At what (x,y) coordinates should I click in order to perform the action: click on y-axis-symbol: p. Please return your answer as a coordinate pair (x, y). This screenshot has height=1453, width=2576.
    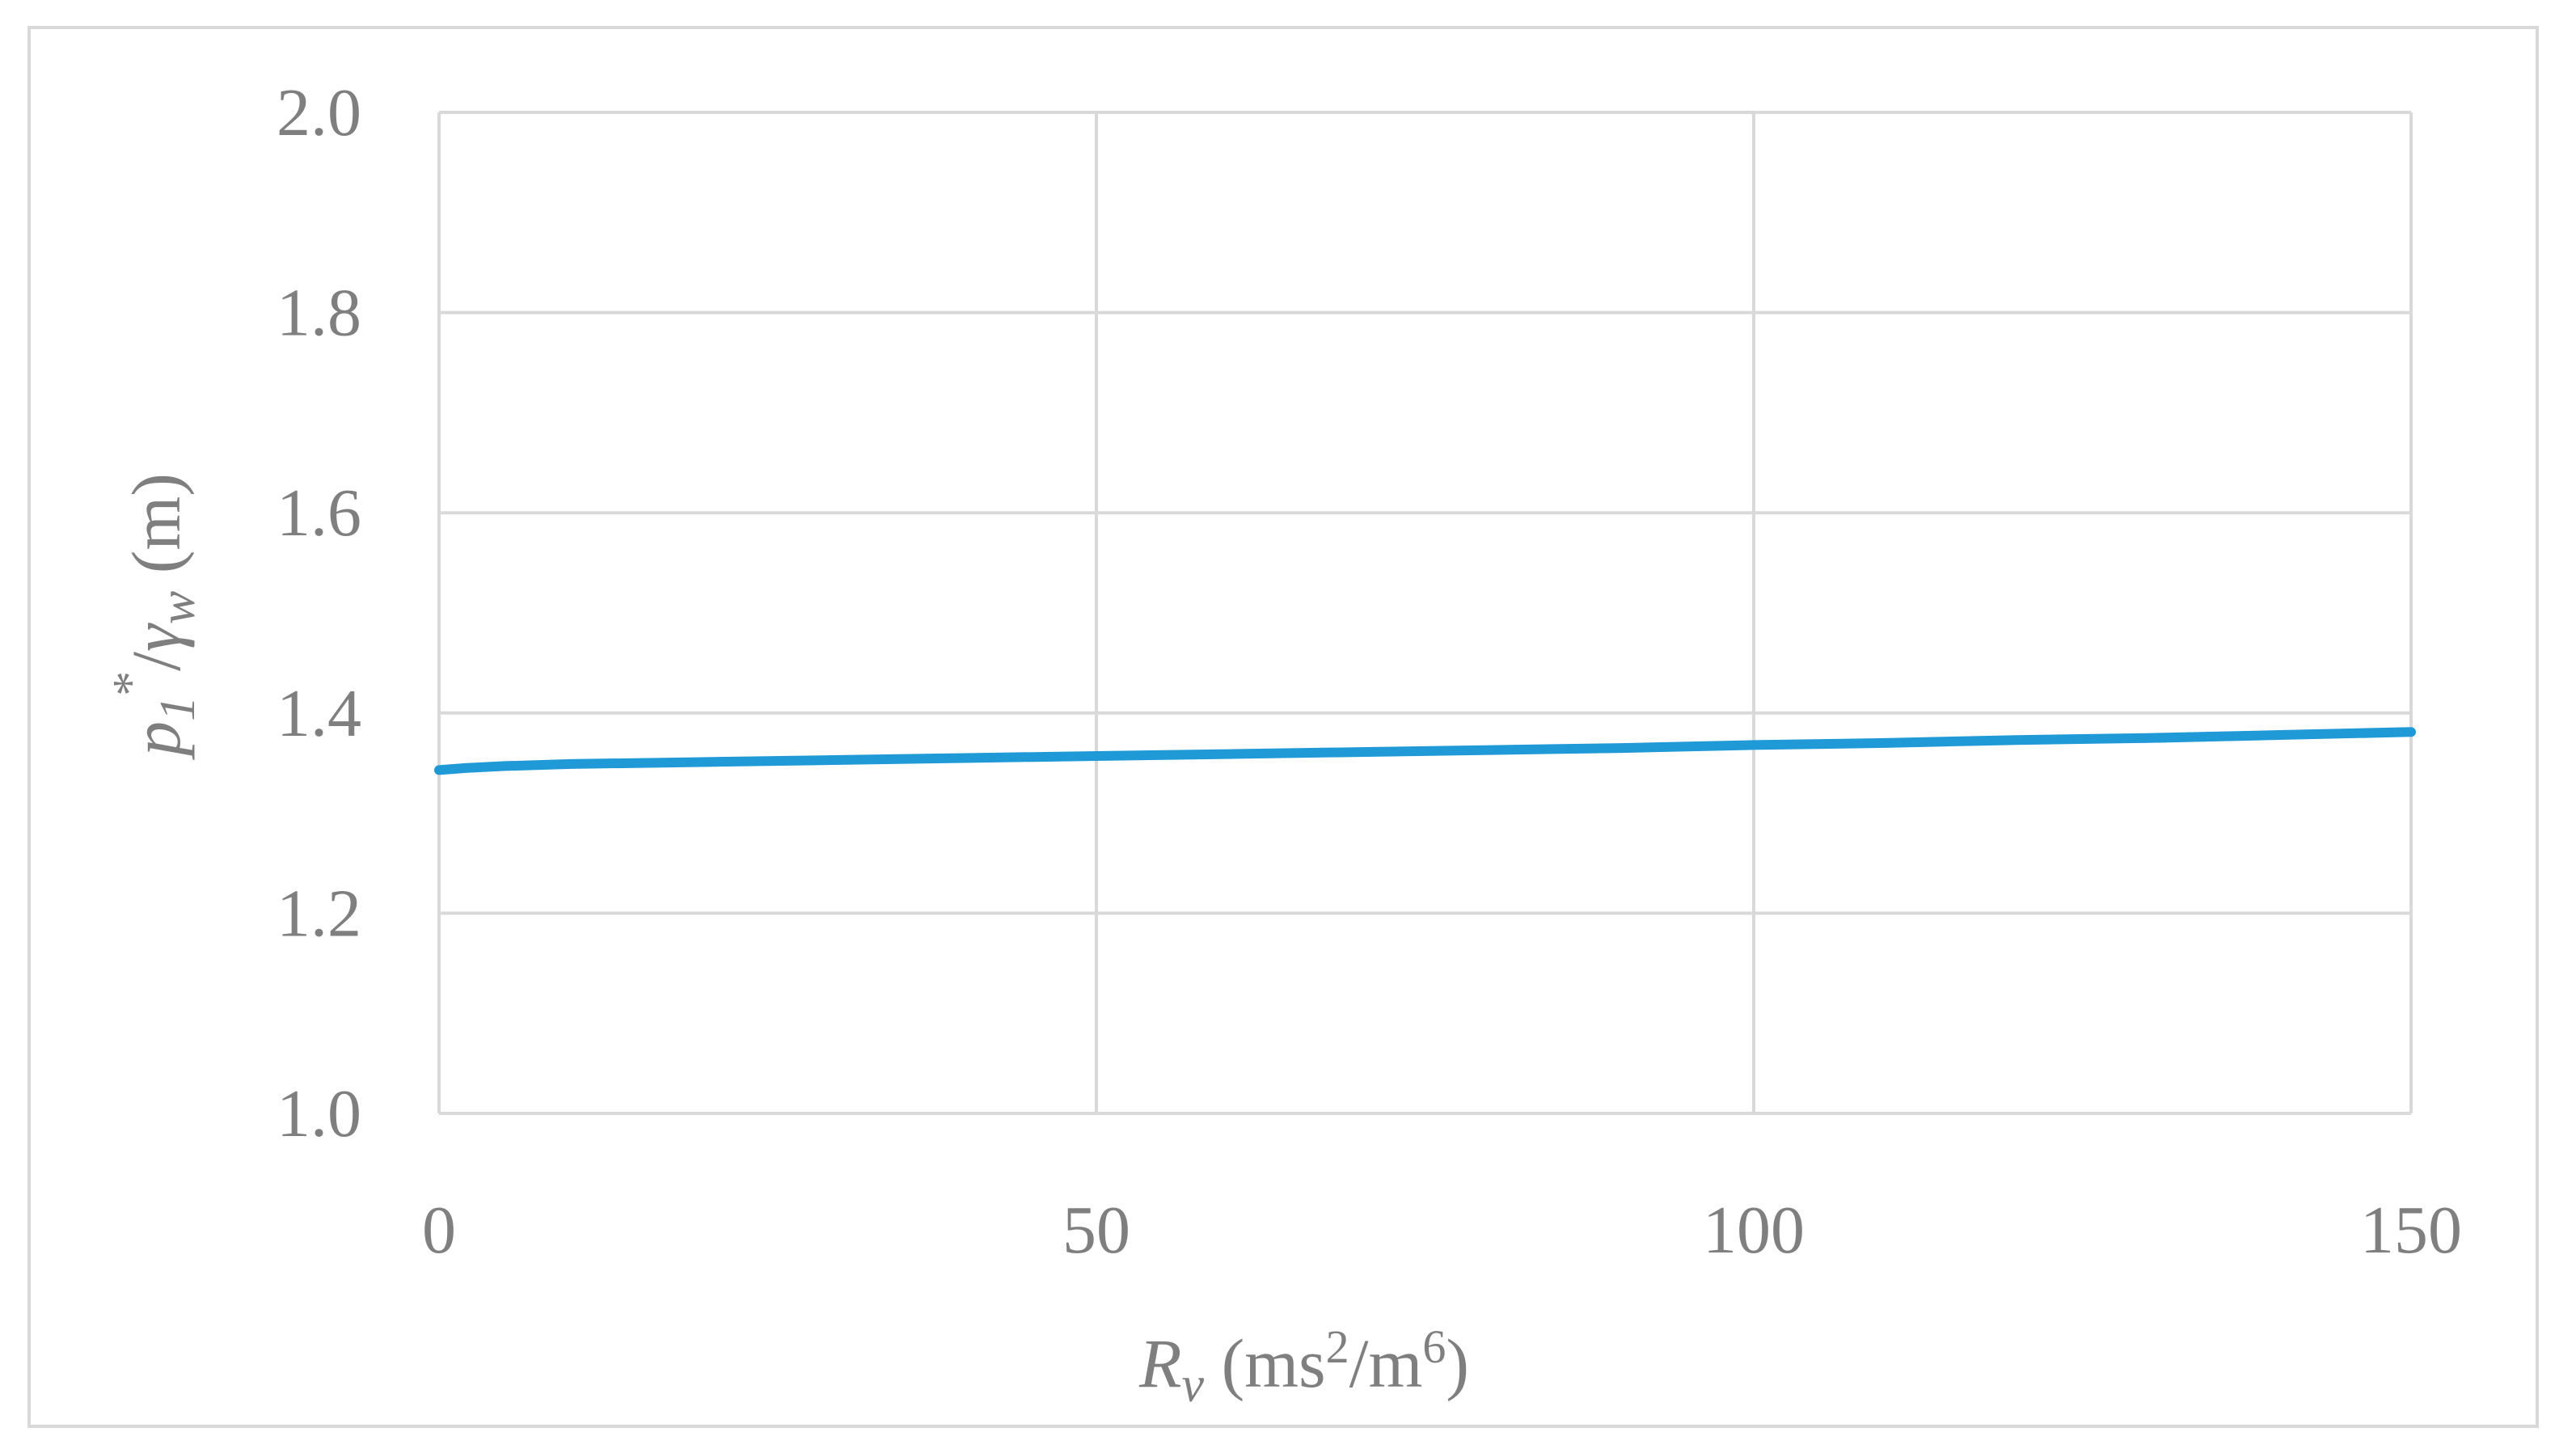
    Looking at the image, I should click on (156, 741).